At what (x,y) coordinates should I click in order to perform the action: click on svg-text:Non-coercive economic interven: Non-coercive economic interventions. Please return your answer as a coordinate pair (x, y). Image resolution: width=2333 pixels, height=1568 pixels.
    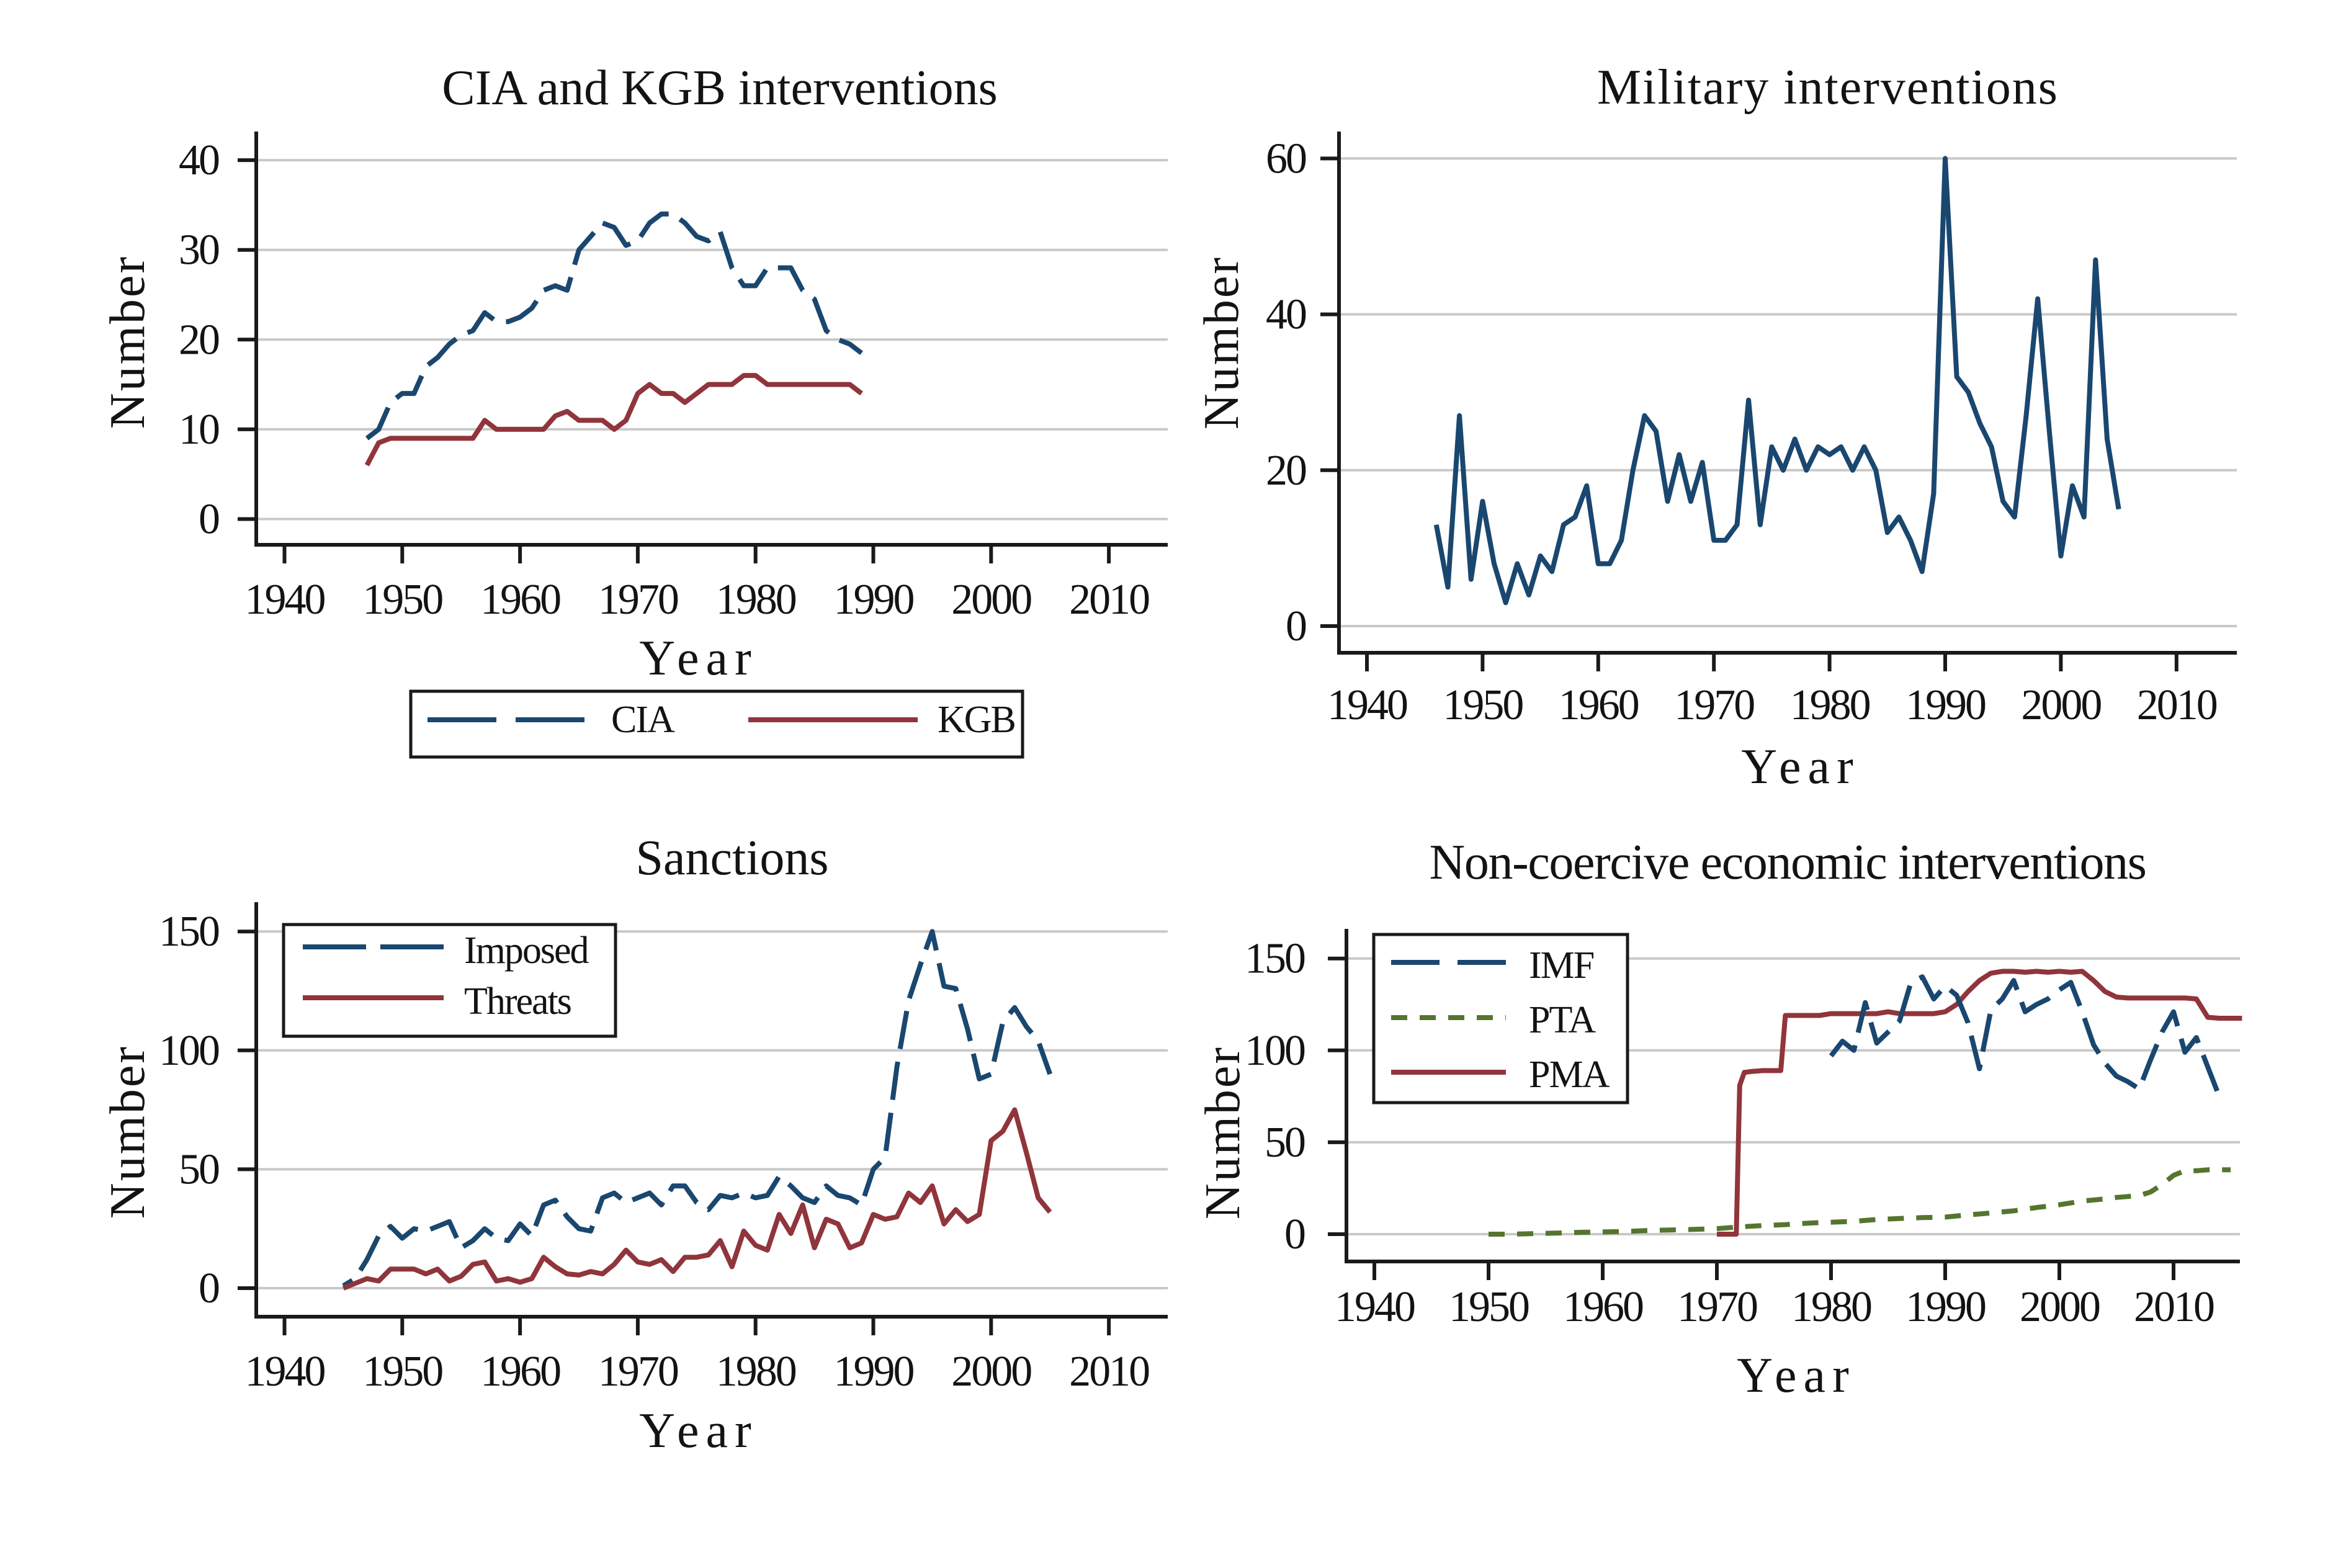
    Looking at the image, I should click on (1788, 862).